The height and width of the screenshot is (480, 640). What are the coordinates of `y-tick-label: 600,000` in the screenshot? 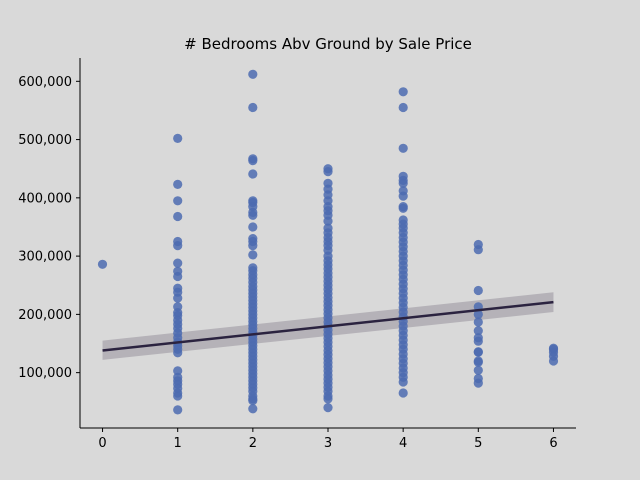 It's located at (45, 82).